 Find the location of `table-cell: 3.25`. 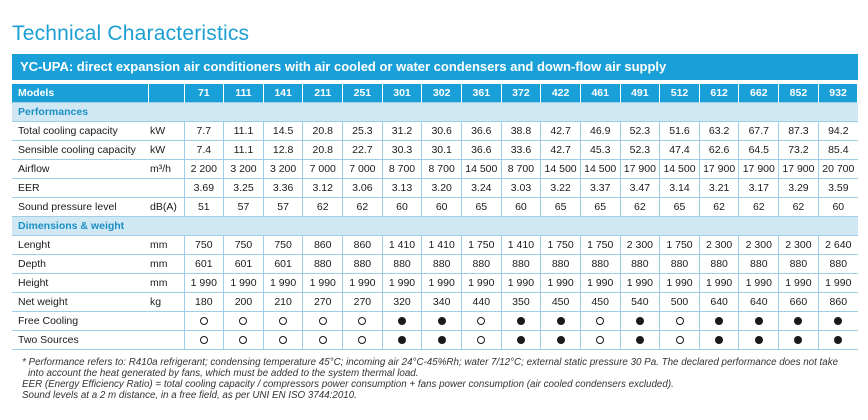

table-cell: 3.25 is located at coordinates (243, 188).